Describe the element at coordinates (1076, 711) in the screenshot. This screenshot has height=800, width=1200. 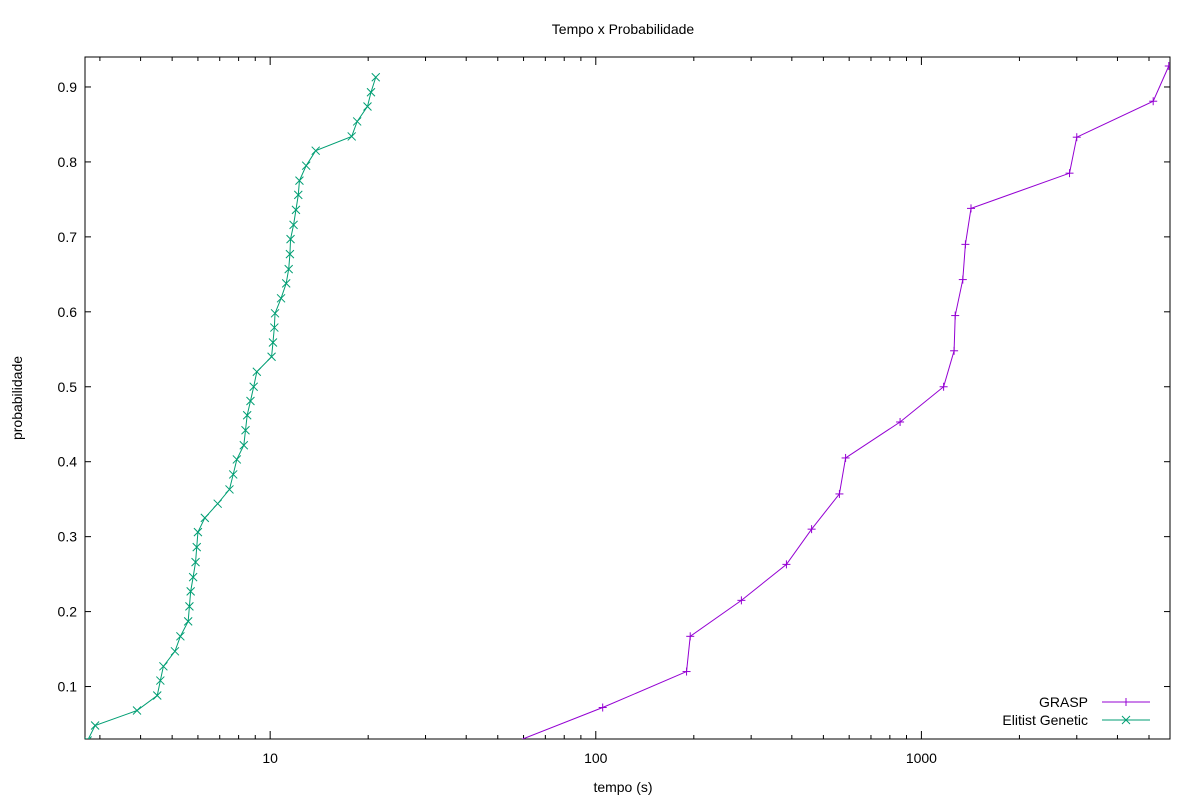
I see `legend: GRASP Elitist Genetic` at that location.